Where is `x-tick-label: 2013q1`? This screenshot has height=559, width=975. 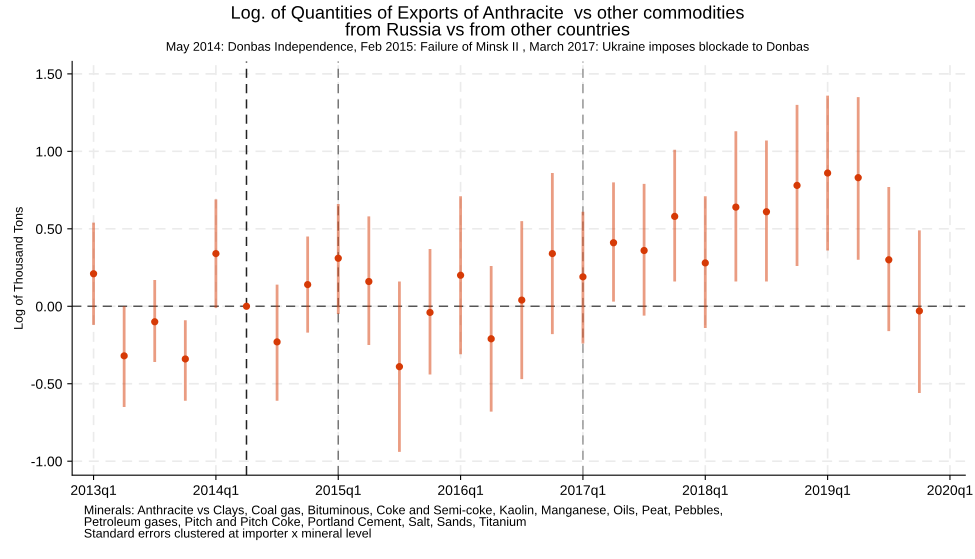 x-tick-label: 2013q1 is located at coordinates (93, 491).